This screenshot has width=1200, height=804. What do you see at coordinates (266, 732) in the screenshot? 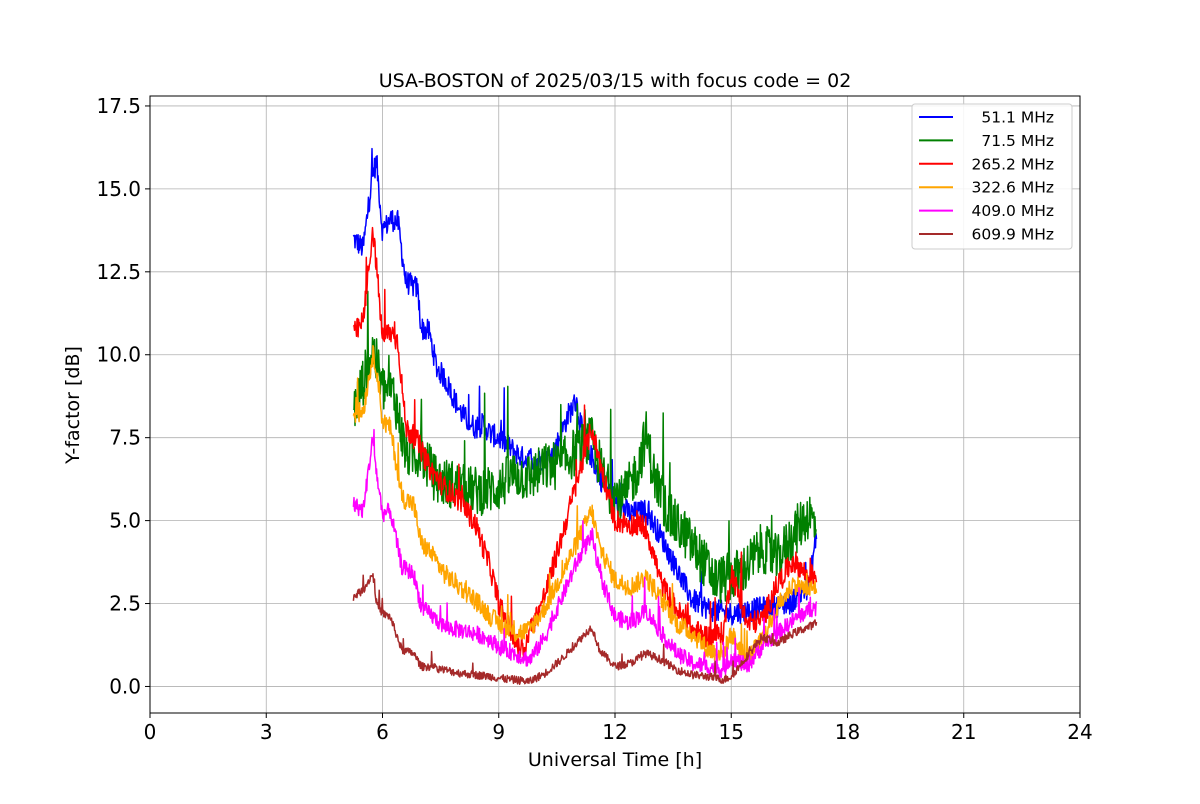
I see `x-tick-label: 3` at bounding box center [266, 732].